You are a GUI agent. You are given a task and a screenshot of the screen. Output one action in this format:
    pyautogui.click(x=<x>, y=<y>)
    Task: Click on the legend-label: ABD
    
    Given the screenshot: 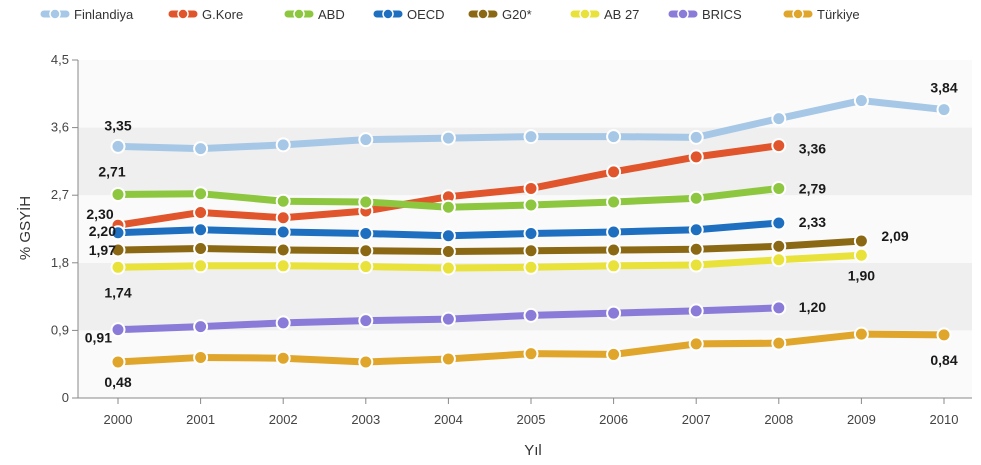 What is the action you would take?
    pyautogui.click(x=331, y=14)
    